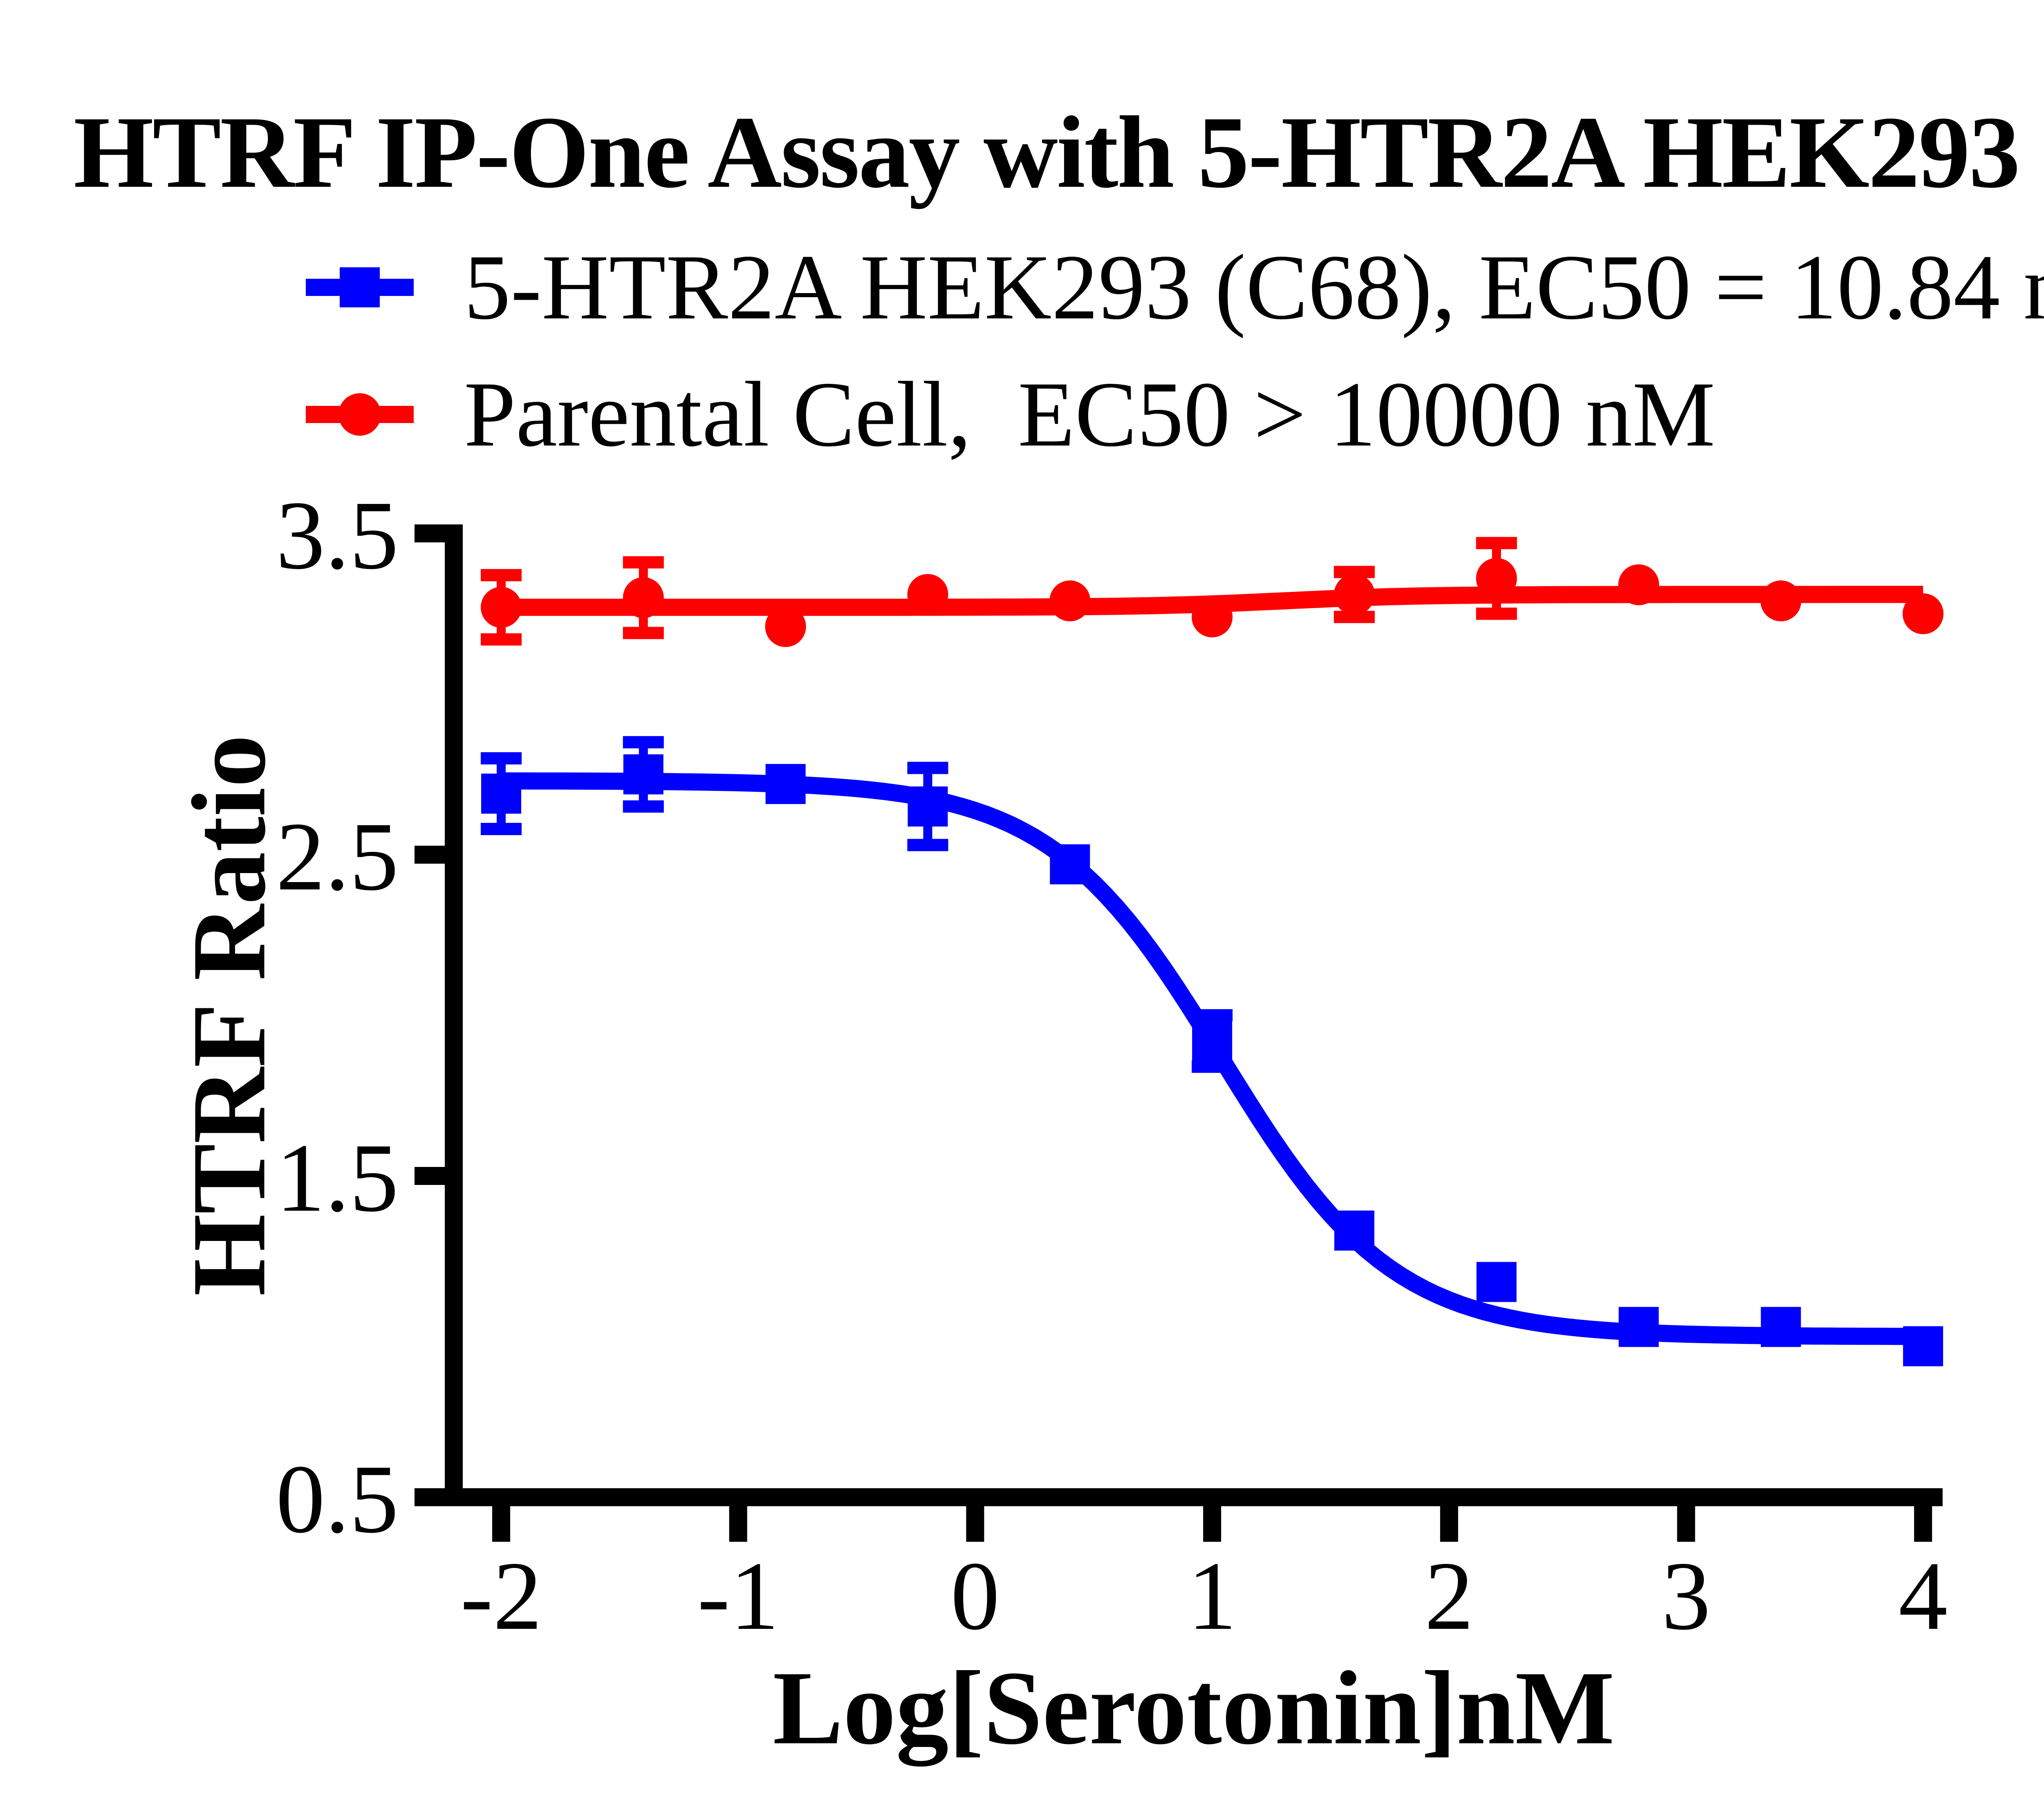 This screenshot has height=1814, width=2044. Describe the element at coordinates (1254, 287) in the screenshot. I see `legend-label: 5-HTR2A HEK293 (C68), EC50 = 10.84 nM` at that location.